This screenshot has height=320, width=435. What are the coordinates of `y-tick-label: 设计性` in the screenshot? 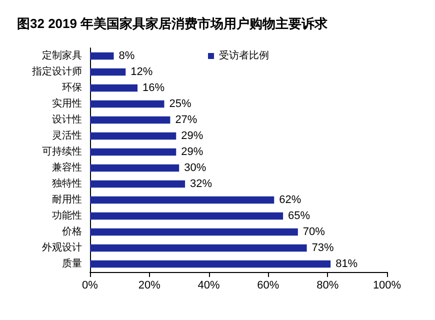 It's located at (67, 120).